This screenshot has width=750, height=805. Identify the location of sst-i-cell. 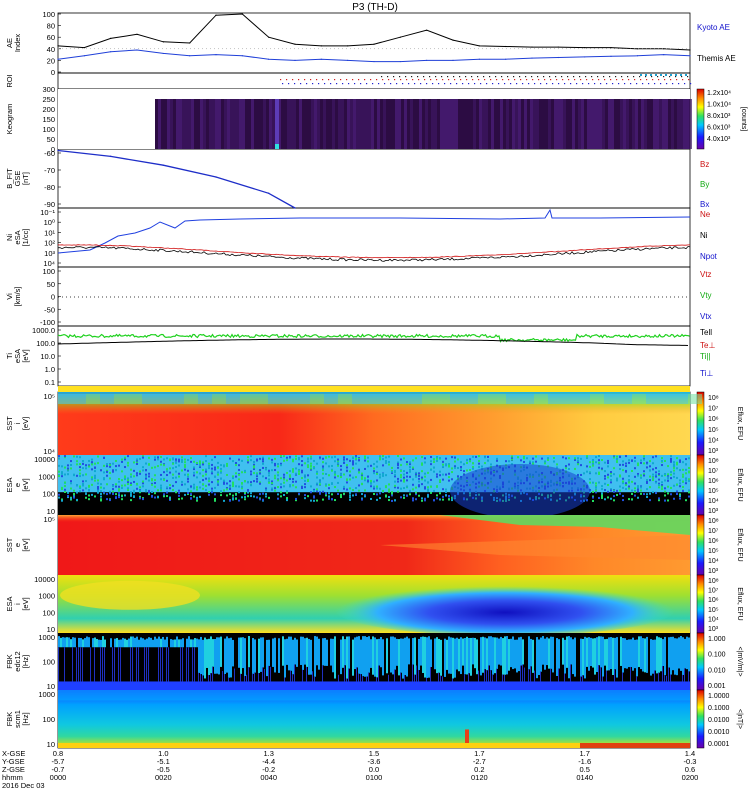
(261, 399).